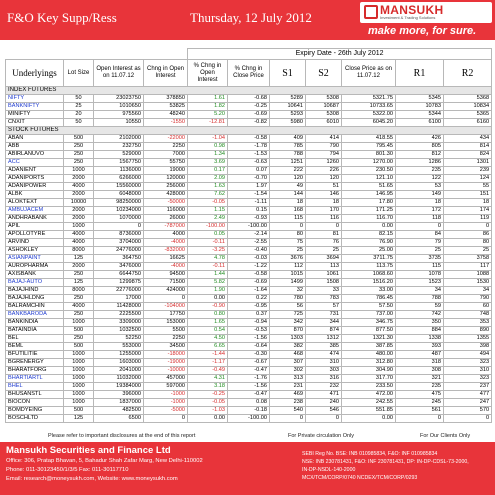 This screenshot has width=495, height=495. I want to click on cell-close-price: 17.80, so click(368, 202).